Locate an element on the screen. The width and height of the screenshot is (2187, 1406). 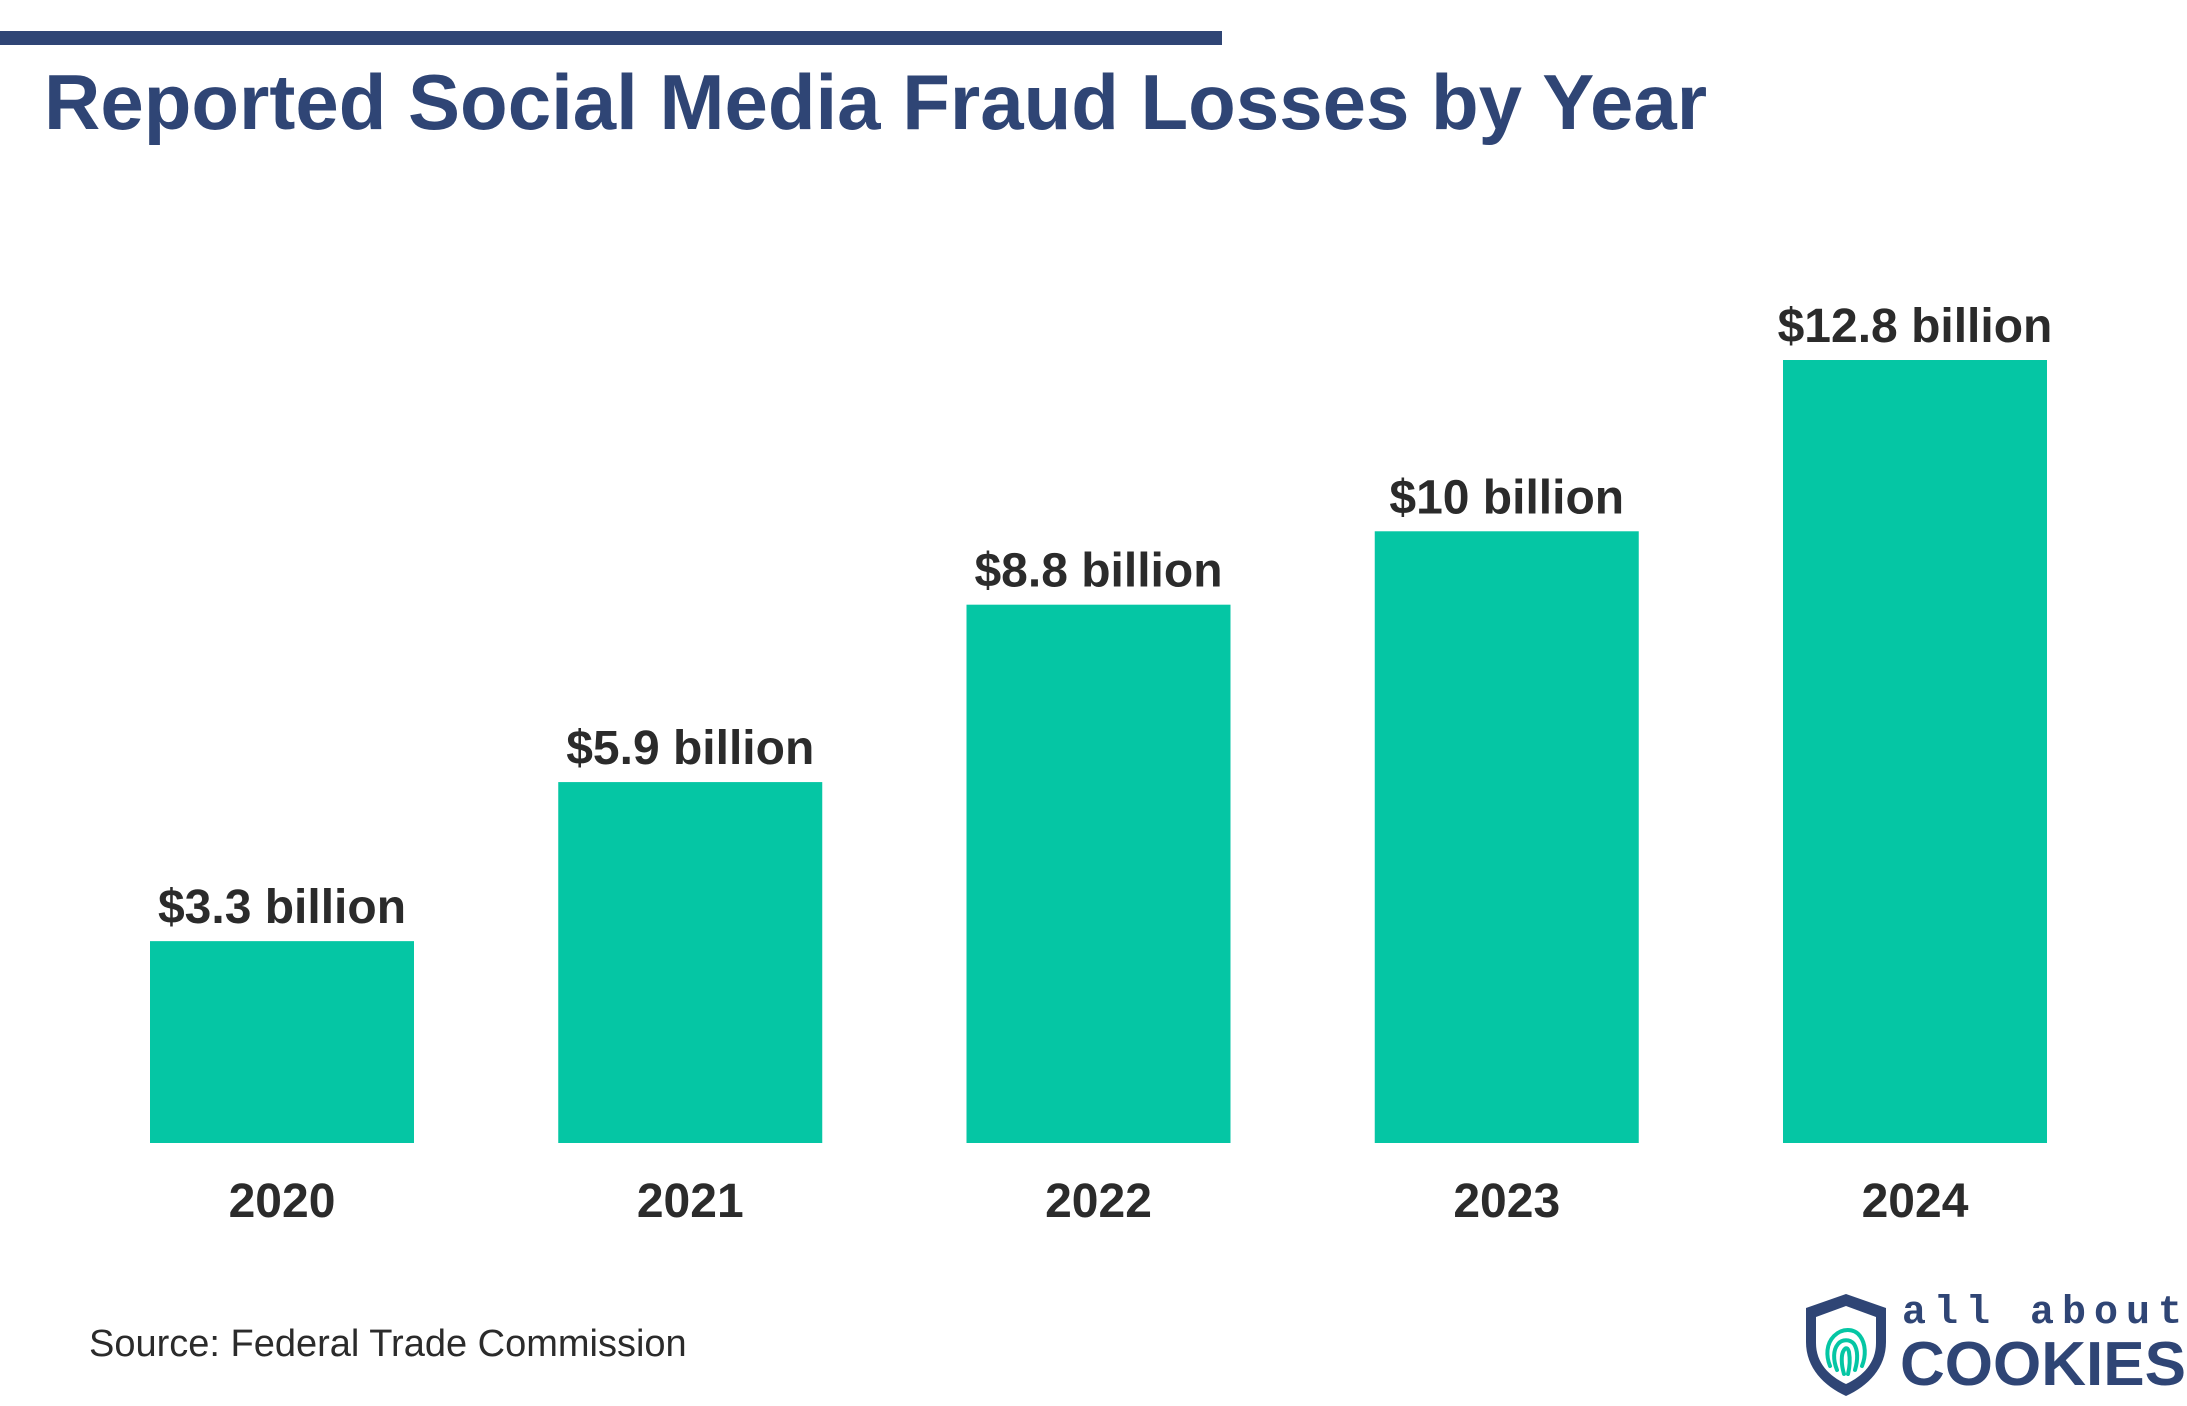
title-accent-rule is located at coordinates (611, 38).